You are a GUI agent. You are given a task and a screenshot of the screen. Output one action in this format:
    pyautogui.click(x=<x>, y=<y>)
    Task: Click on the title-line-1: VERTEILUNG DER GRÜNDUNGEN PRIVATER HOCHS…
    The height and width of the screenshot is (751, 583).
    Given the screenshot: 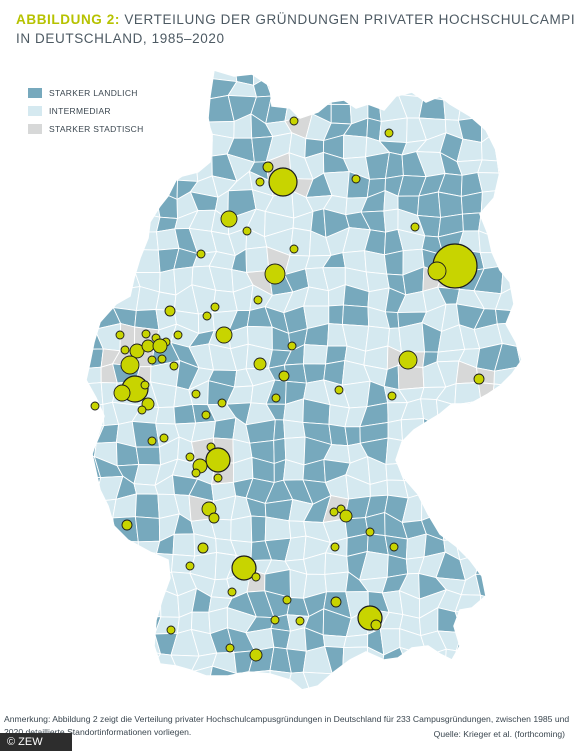 What is the action you would take?
    pyautogui.click(x=350, y=19)
    